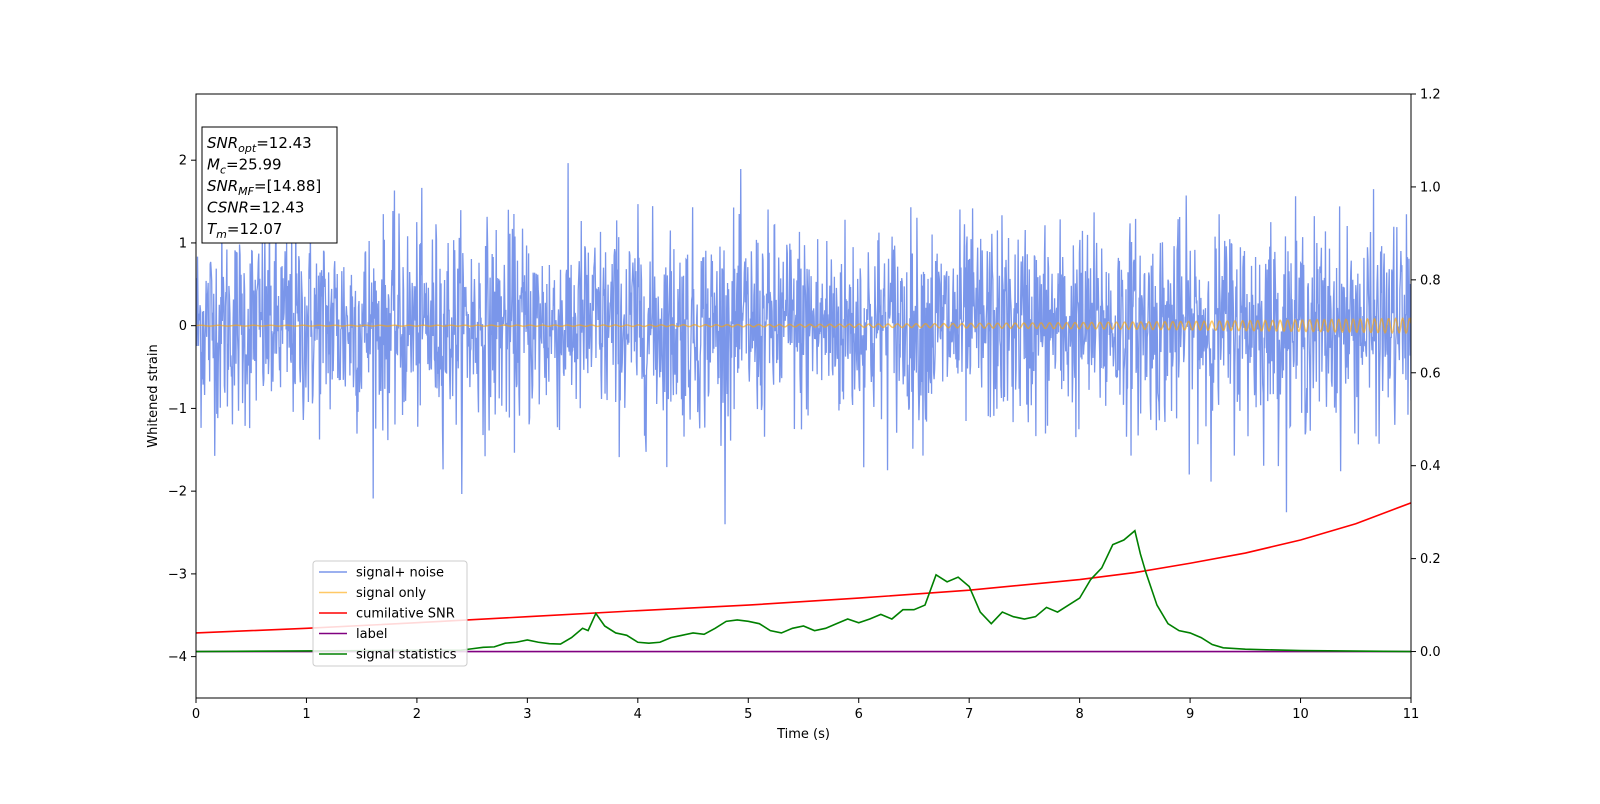 Image resolution: width=1600 pixels, height=804 pixels. Describe the element at coordinates (417, 714) in the screenshot. I see `x-tick-label: 2` at that location.